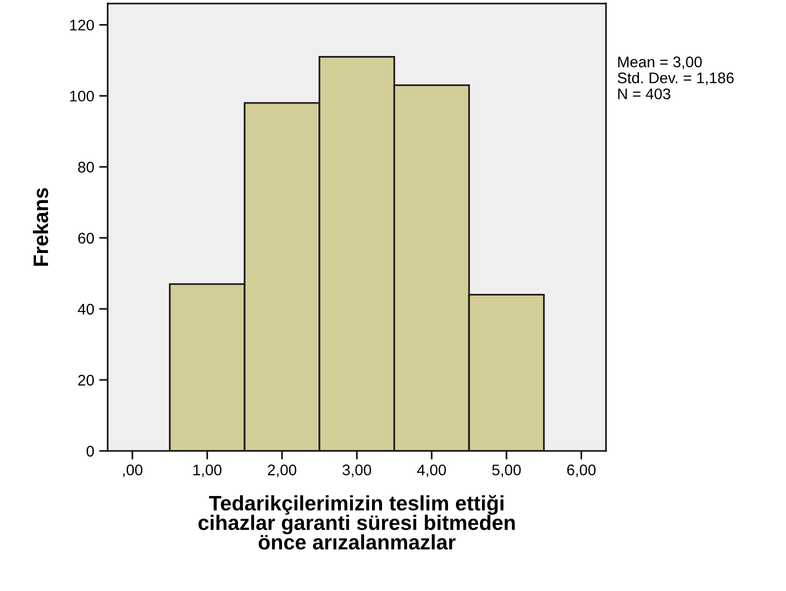 Image resolution: width=786 pixels, height=591 pixels. What do you see at coordinates (86, 380) in the screenshot?
I see `y-tick-label: 20` at bounding box center [86, 380].